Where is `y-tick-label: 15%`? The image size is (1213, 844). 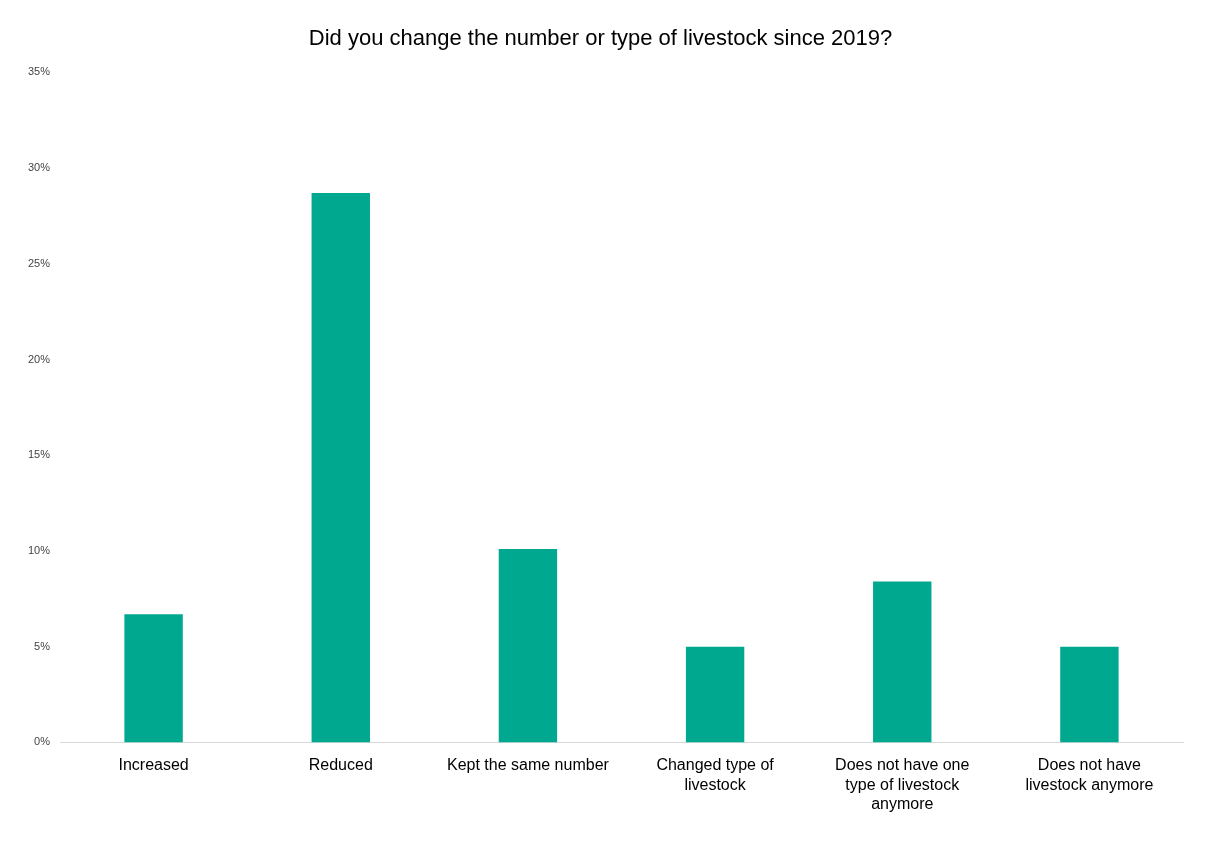 y-tick-label: 15% is located at coordinates (39, 454).